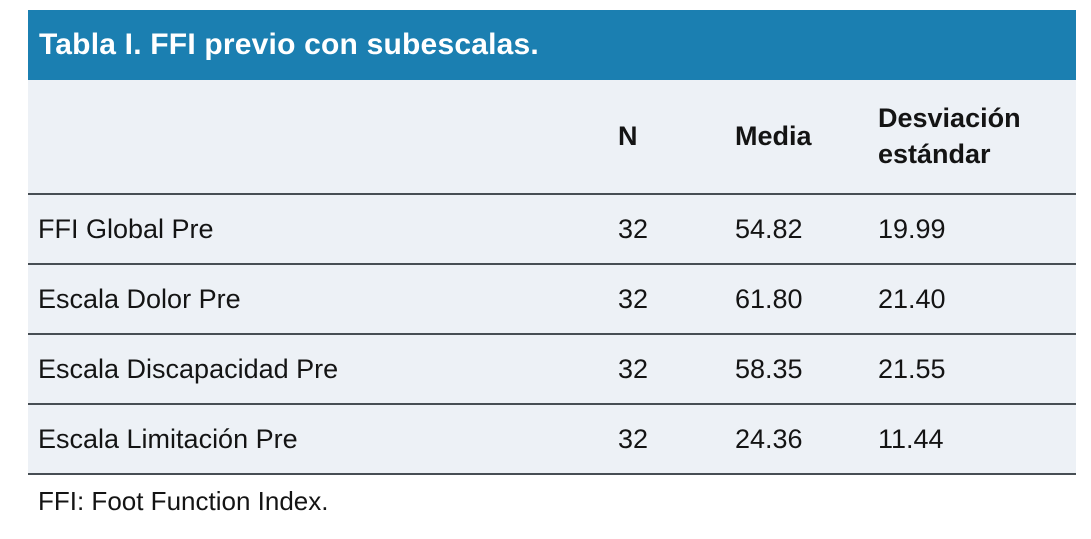 The image size is (1091, 539). I want to click on table-title-bar: Tabla I. FFI previo con subescalas., so click(552, 45).